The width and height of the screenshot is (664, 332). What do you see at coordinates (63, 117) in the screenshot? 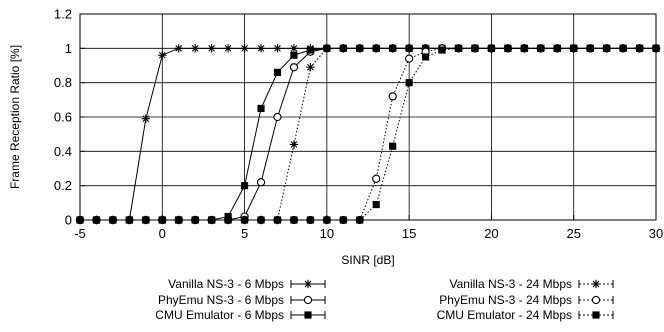
I see `y-tick-label: 0.6` at bounding box center [63, 117].